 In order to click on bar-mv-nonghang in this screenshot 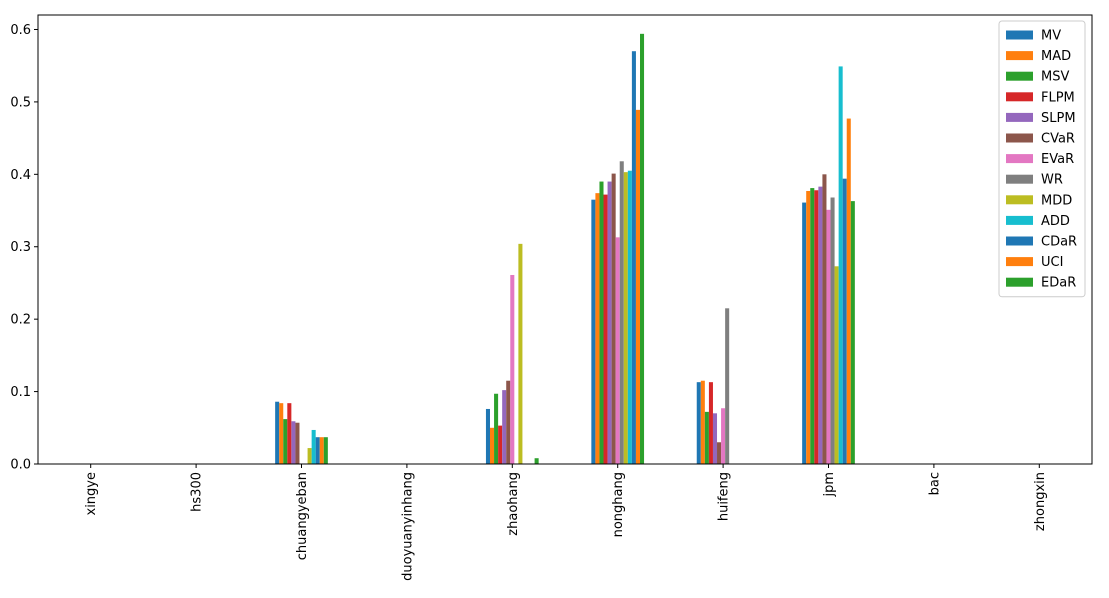, I will do `click(593, 332)`.